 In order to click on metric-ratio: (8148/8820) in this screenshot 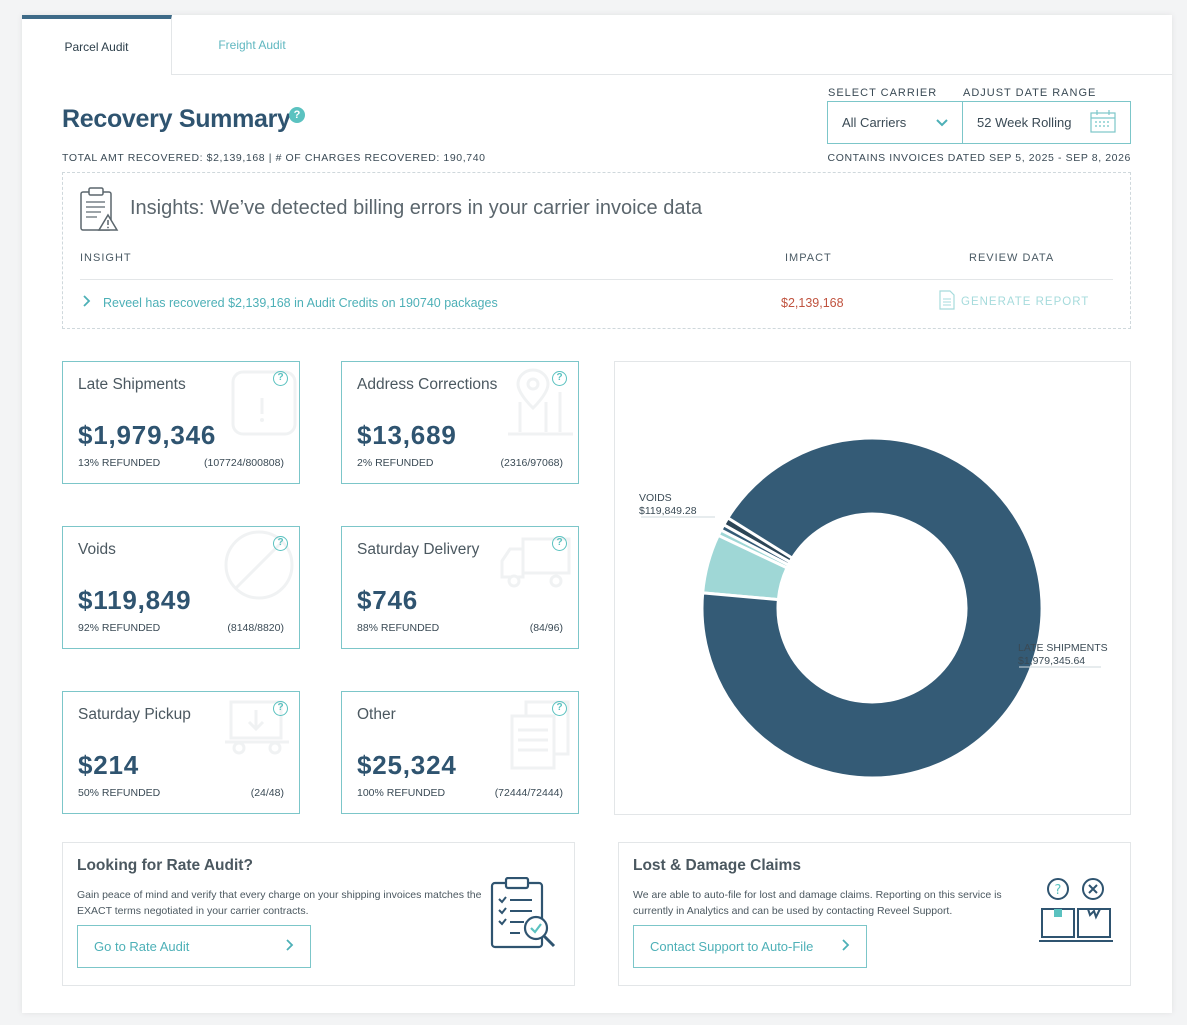, I will do `click(255, 628)`.